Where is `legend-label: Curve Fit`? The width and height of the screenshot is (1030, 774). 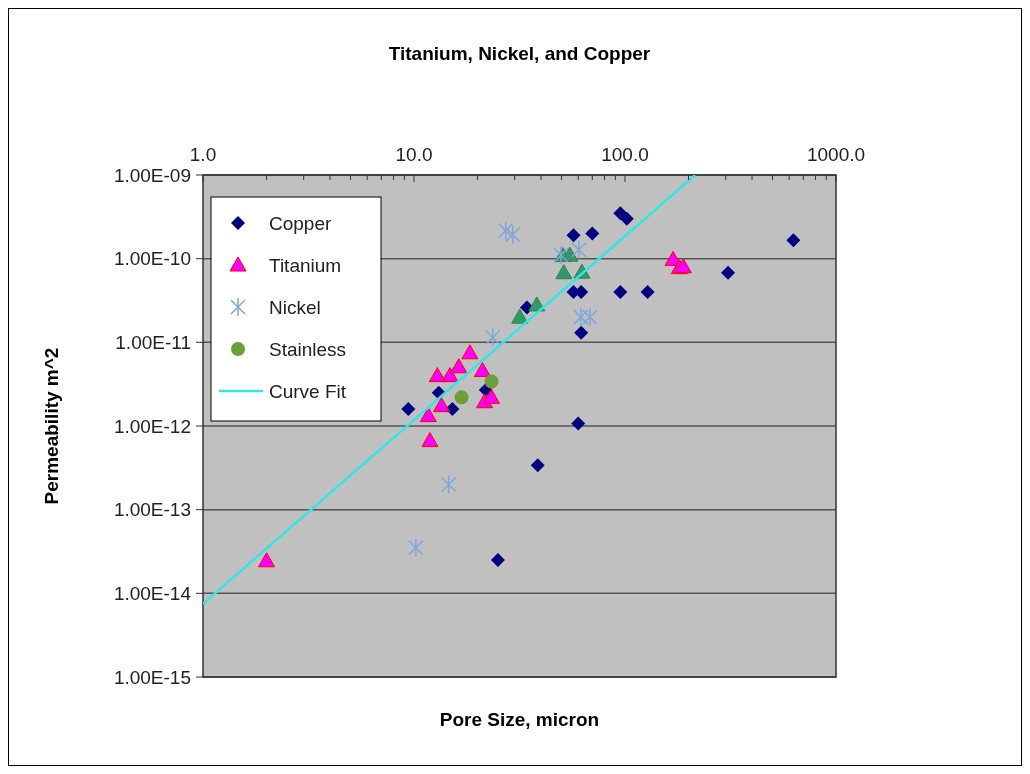 legend-label: Curve Fit is located at coordinates (308, 391).